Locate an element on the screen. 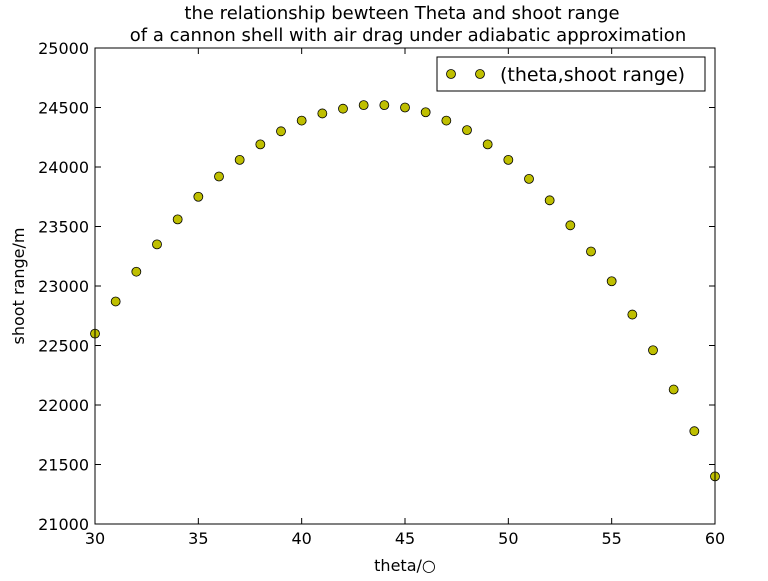 The image size is (768, 581). y-tick-label: 25000 is located at coordinates (63, 48).